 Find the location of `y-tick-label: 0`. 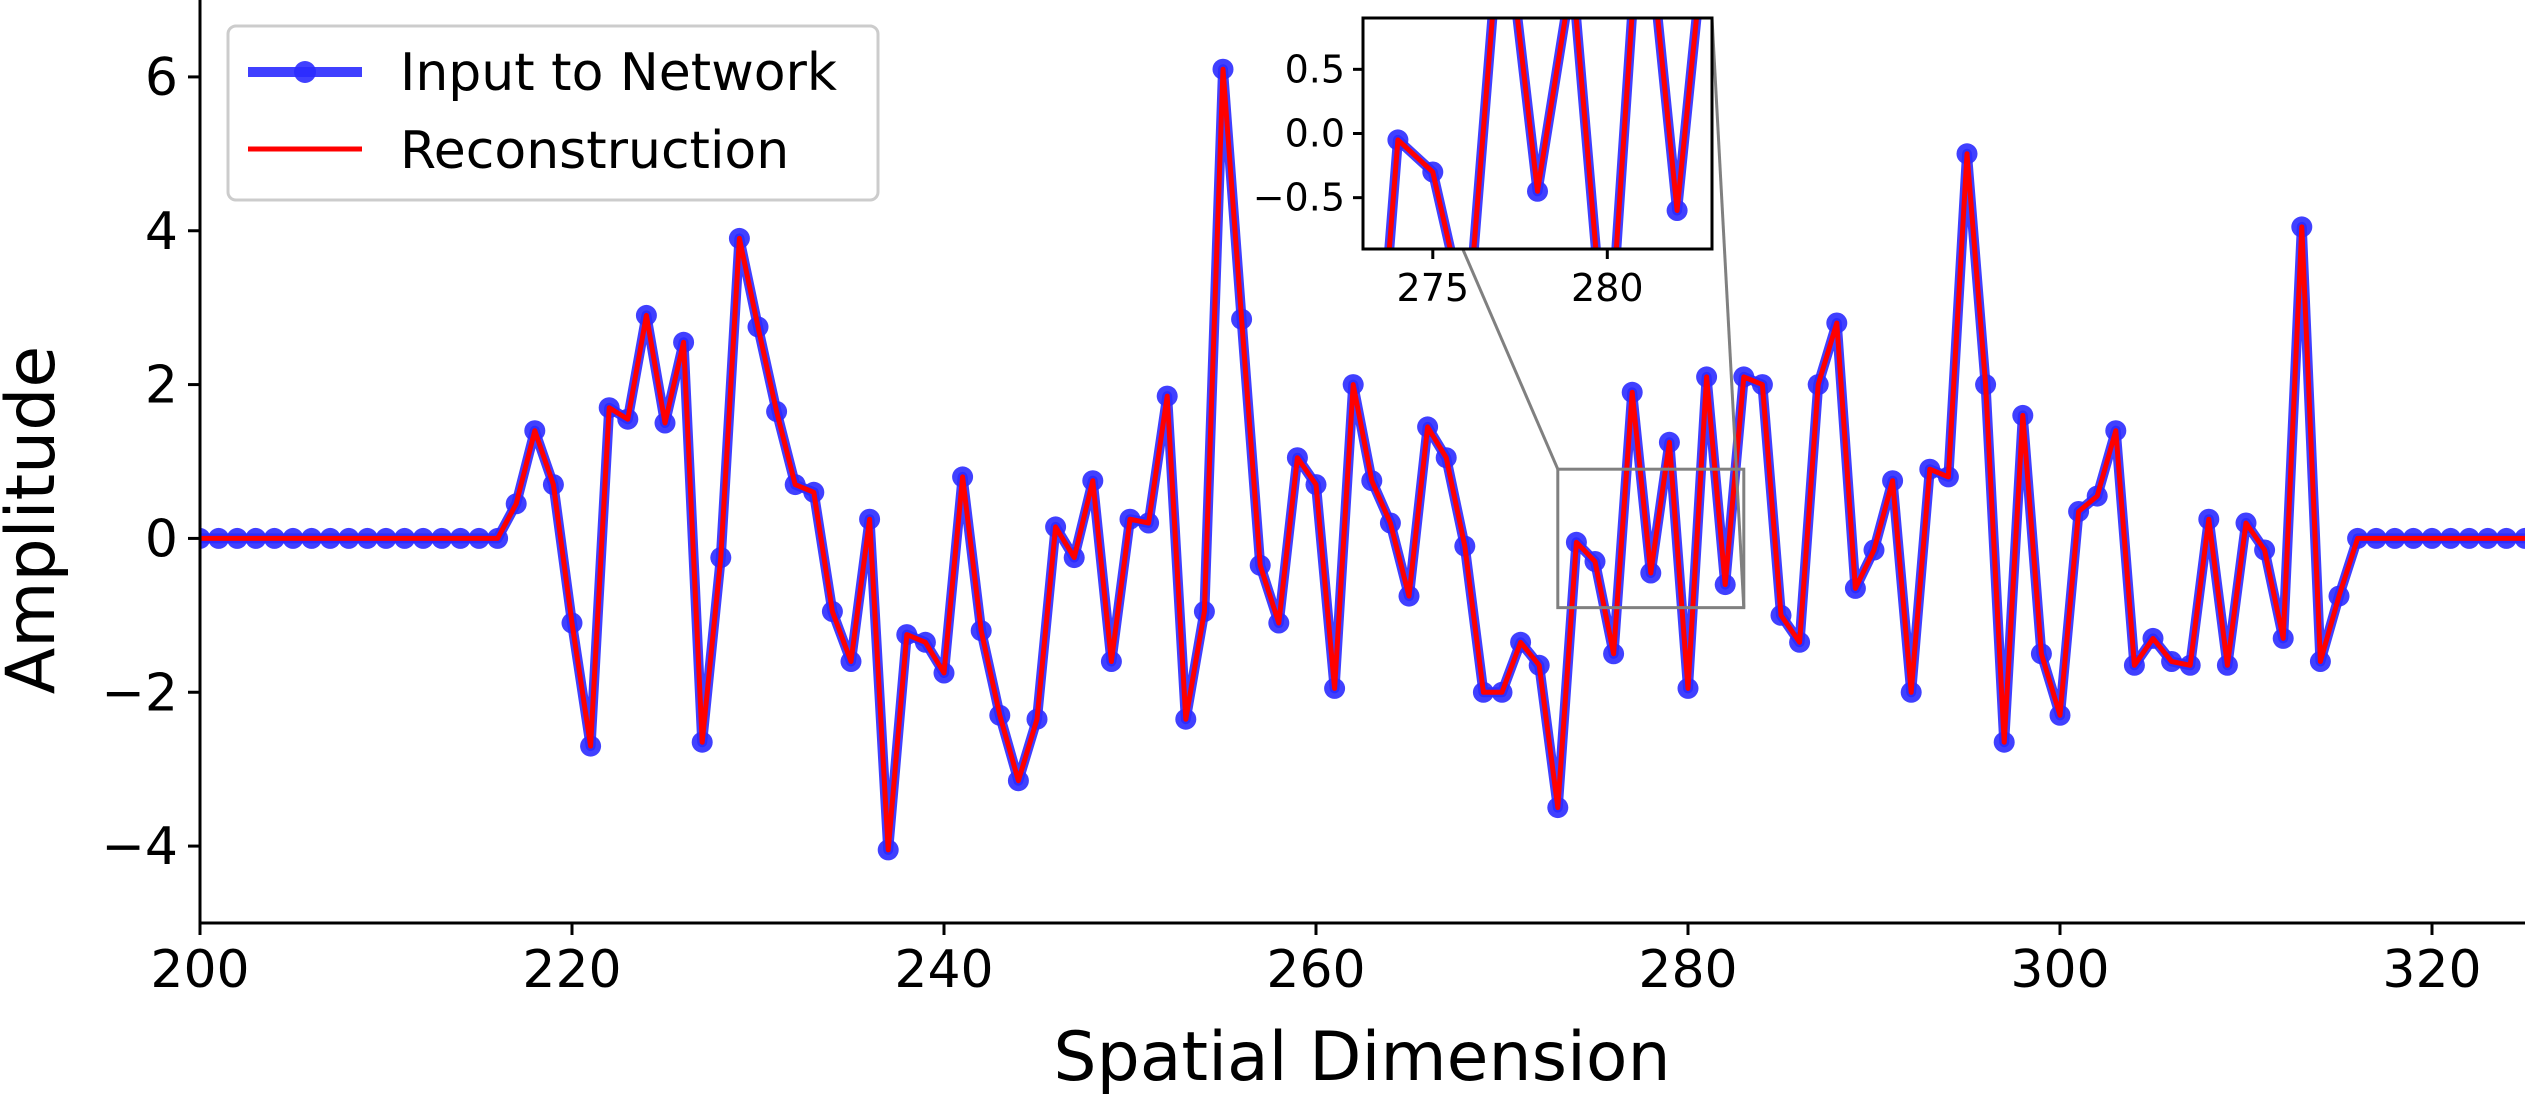

y-tick-label: 0 is located at coordinates (161, 539).